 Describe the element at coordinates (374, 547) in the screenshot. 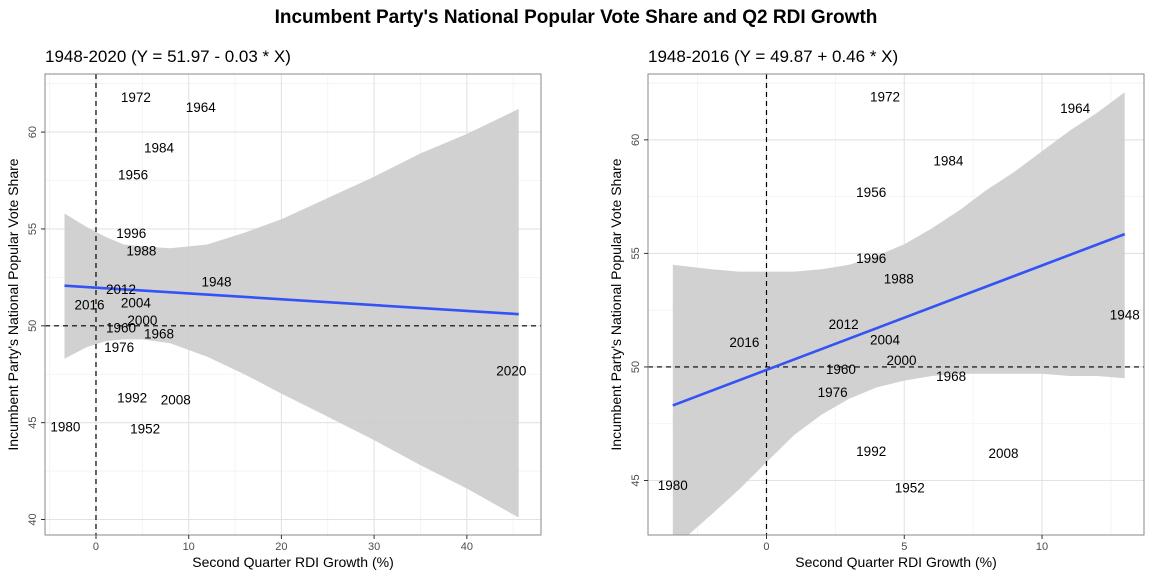

I see `x-tick-label: 30` at that location.